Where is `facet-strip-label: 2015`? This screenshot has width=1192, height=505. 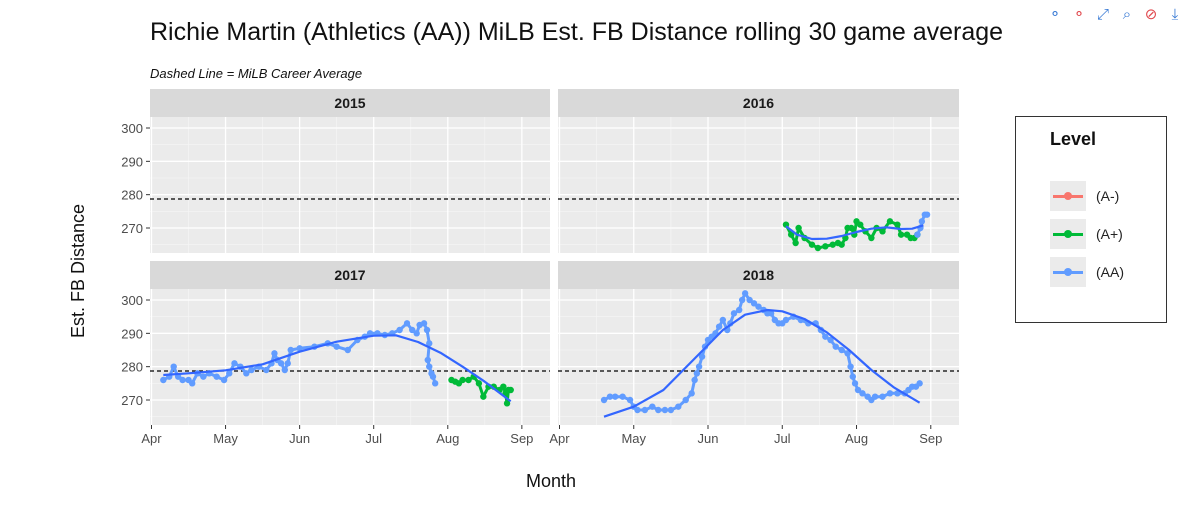
facet-strip-label: 2015 is located at coordinates (349, 103).